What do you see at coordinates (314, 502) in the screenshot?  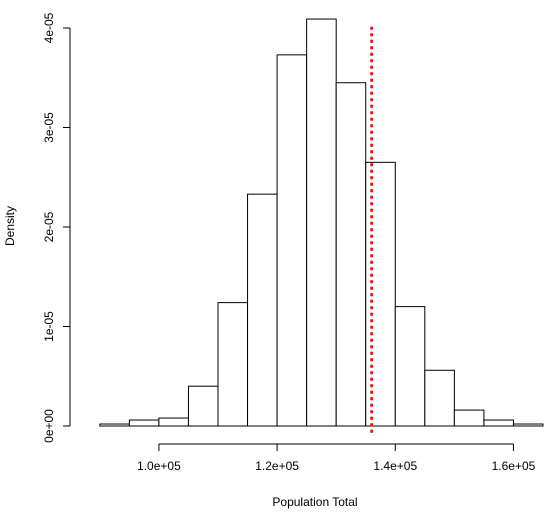 I see `x-axis-title: Population Total` at bounding box center [314, 502].